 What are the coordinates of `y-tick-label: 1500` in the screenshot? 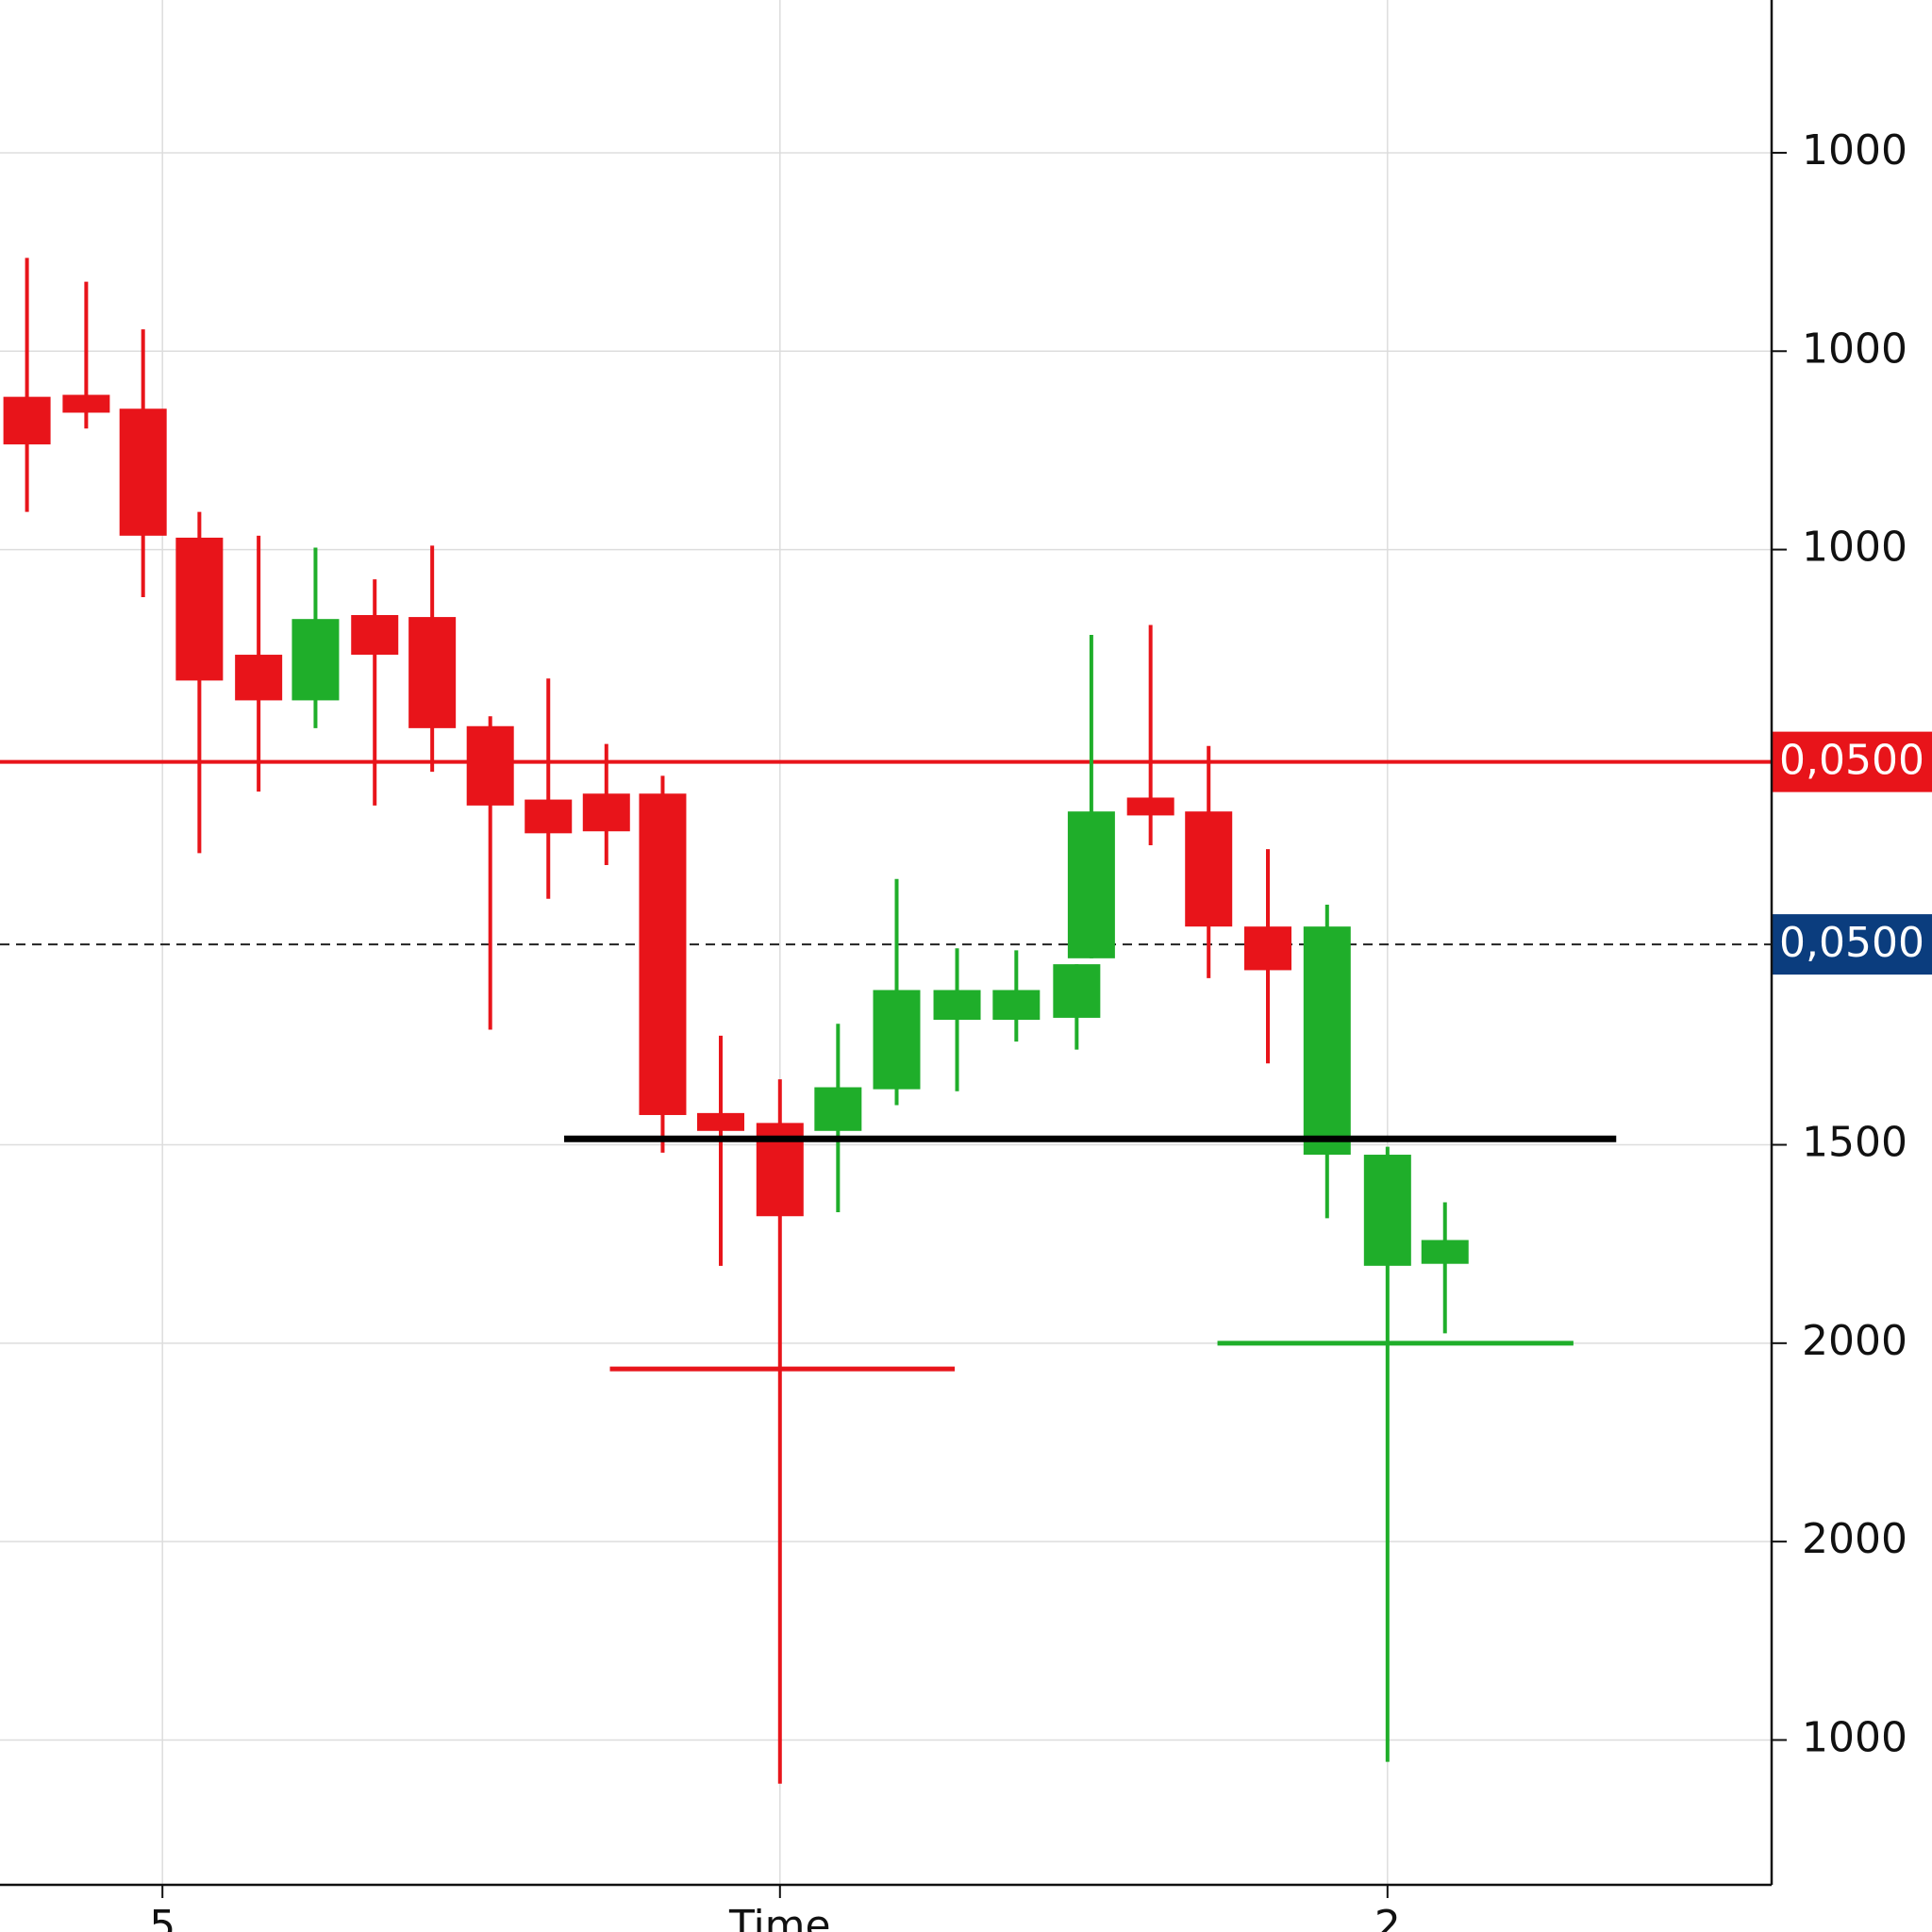 It's located at (1855, 1143).